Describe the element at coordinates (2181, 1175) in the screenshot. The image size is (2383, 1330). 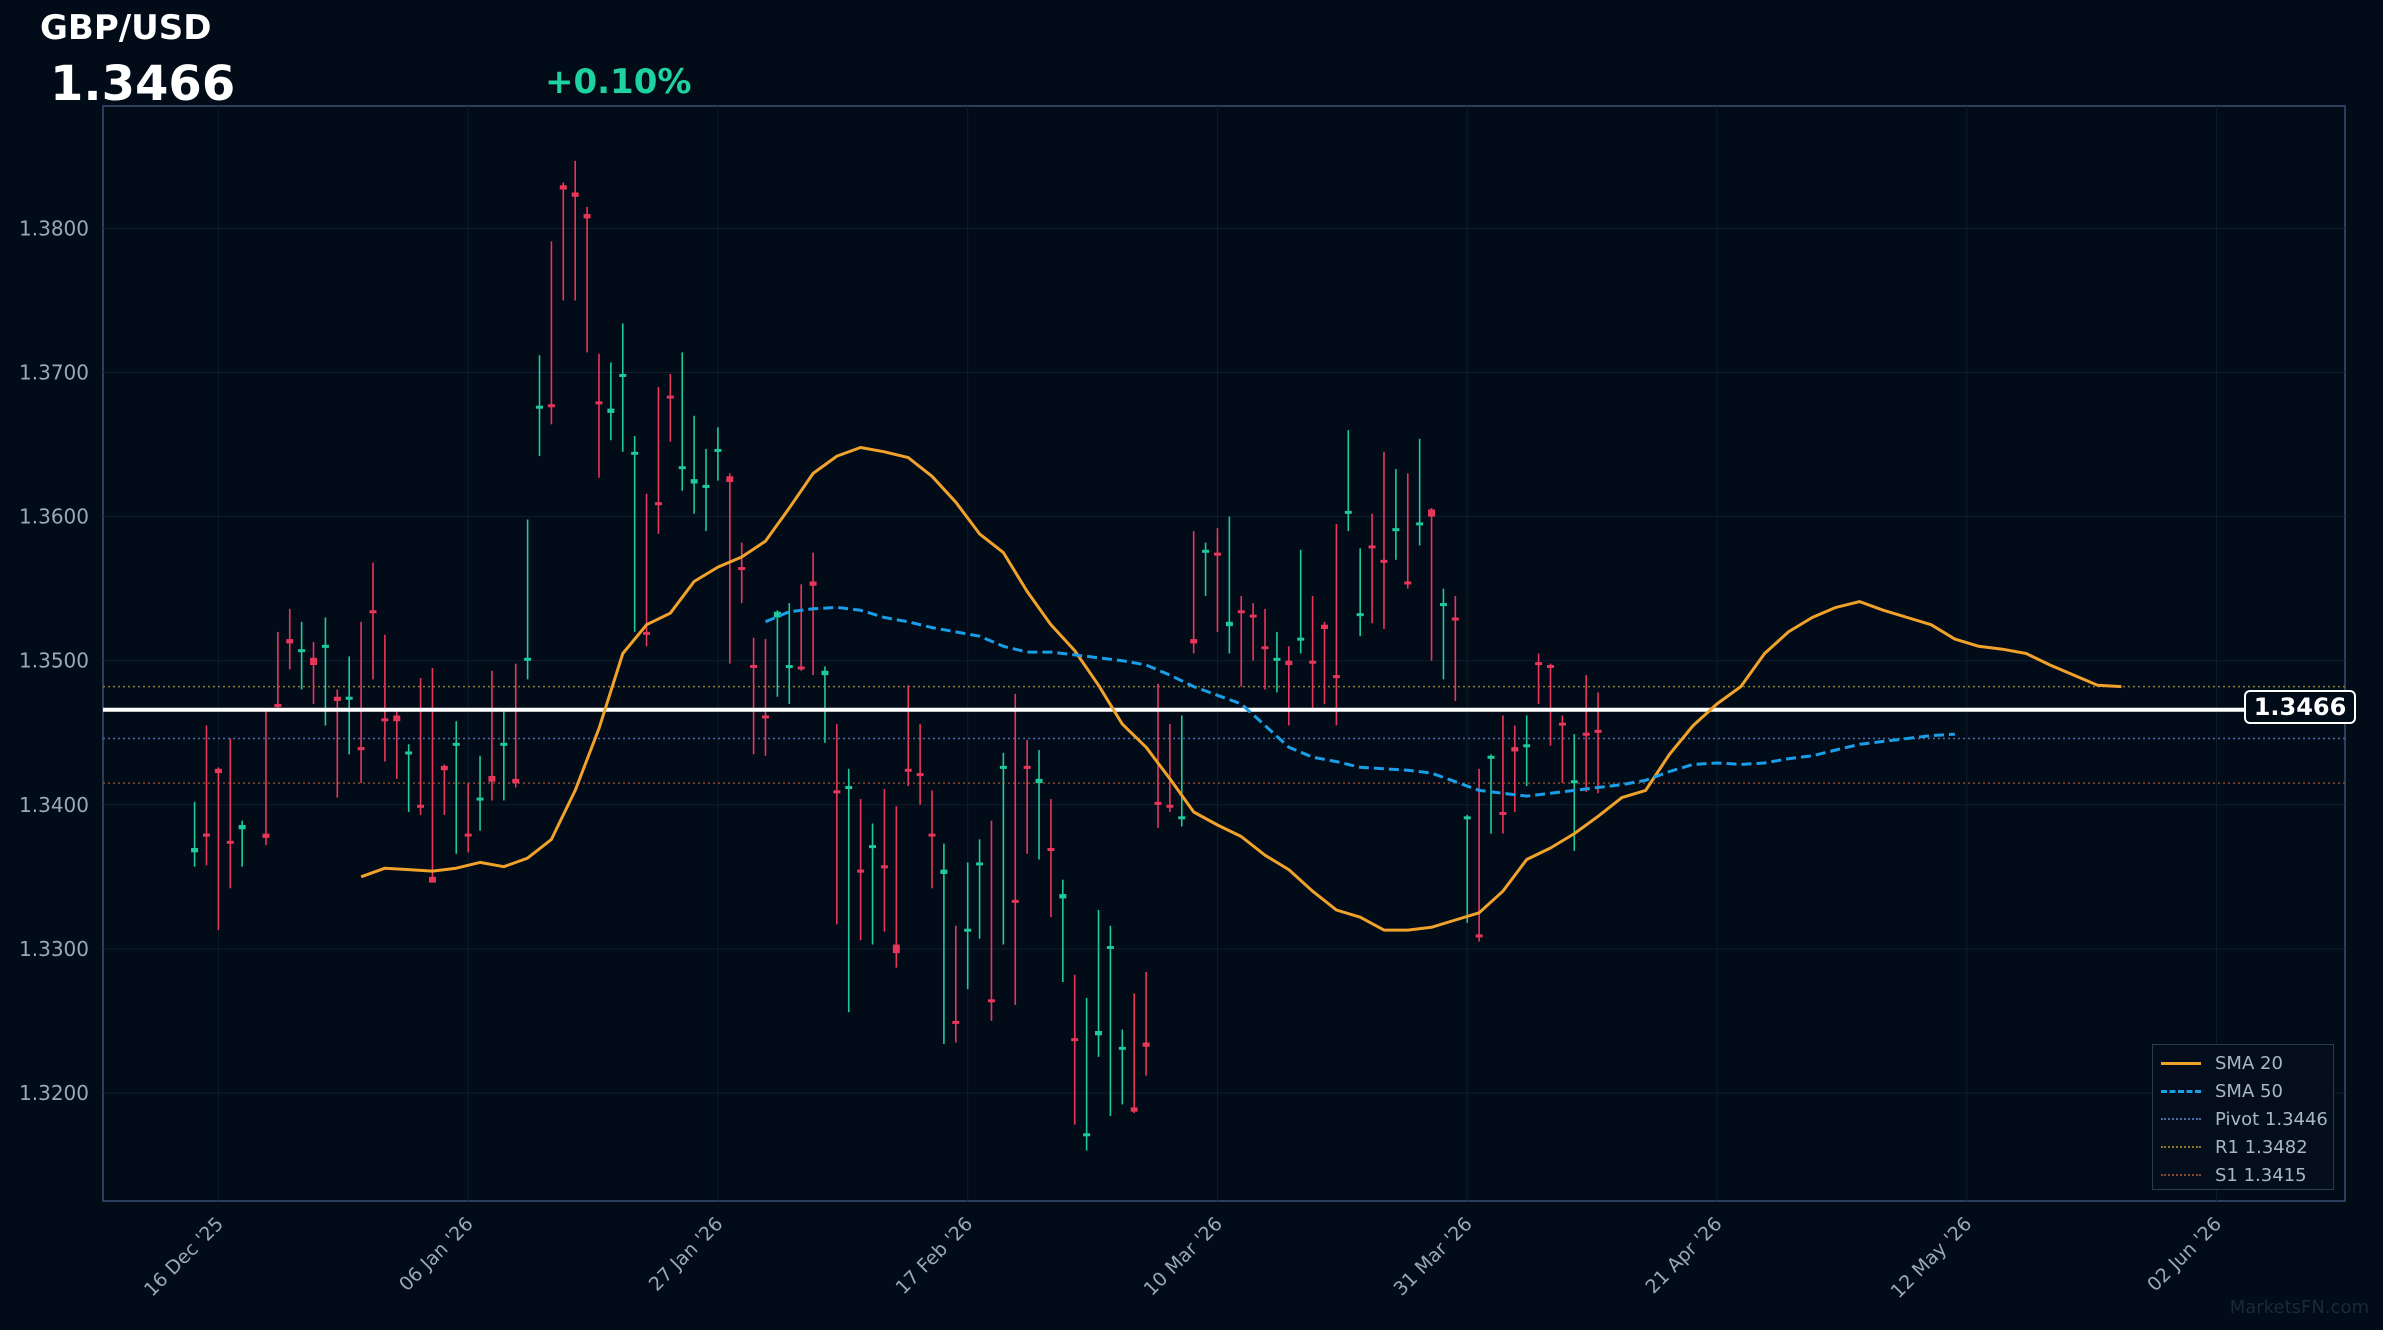
I see `legend-swatch-s1` at that location.